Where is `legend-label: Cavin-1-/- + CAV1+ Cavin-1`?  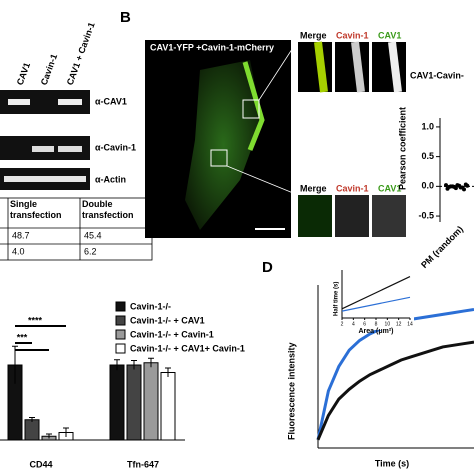
legend-label: Cavin-1-/- + CAV1+ Cavin-1 is located at coordinates (187, 348).